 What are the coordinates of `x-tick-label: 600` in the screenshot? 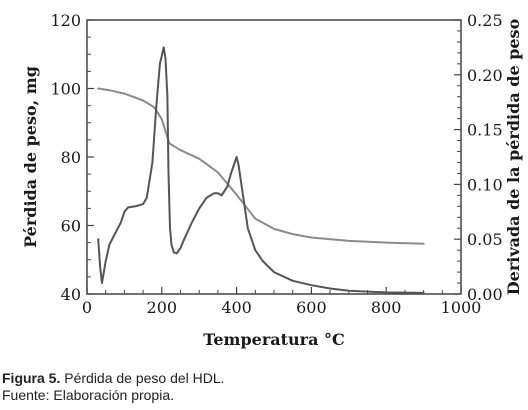 It's located at (311, 307).